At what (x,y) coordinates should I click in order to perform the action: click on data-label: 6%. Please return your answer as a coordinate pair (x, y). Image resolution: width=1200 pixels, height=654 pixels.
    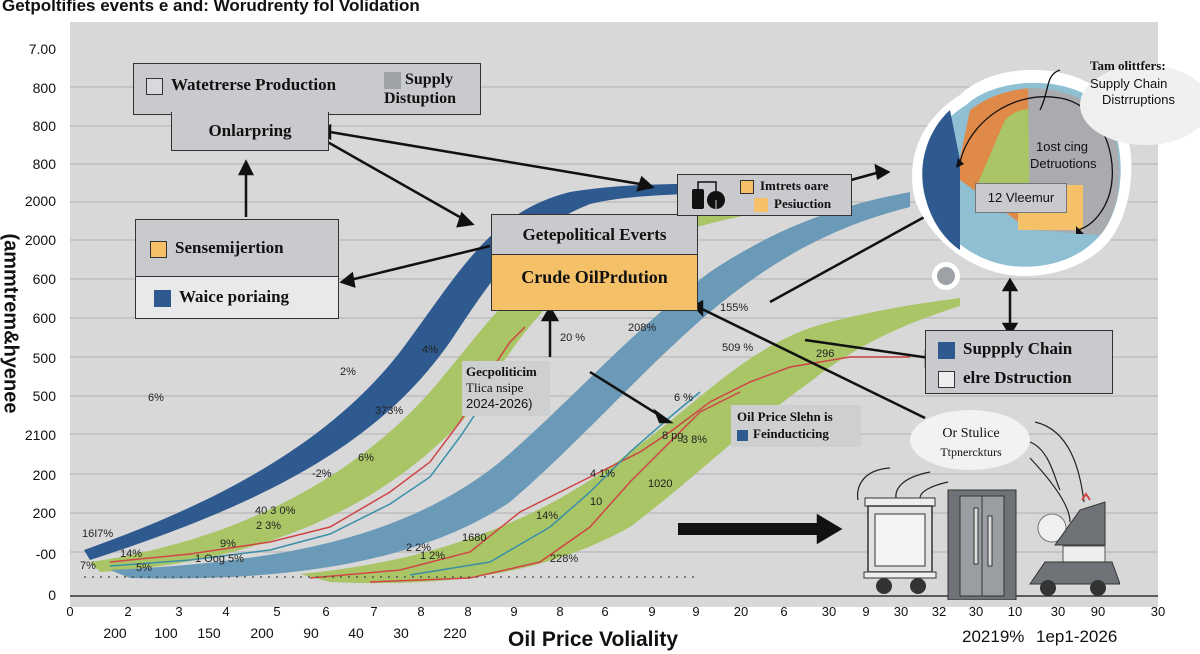
    Looking at the image, I should click on (156, 398).